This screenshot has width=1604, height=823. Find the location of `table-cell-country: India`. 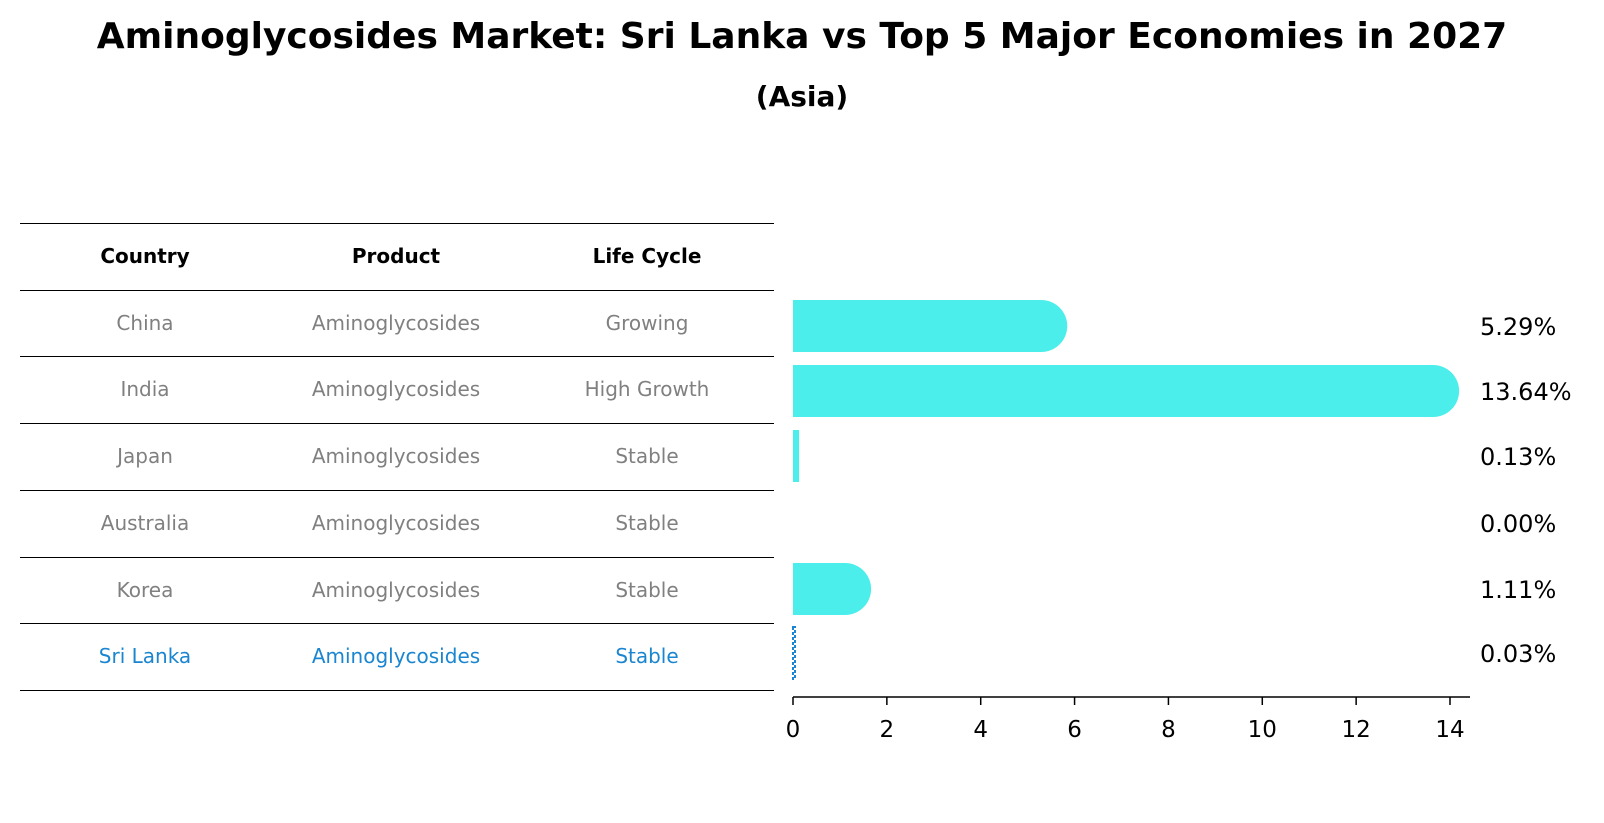

table-cell-country: India is located at coordinates (145, 389).